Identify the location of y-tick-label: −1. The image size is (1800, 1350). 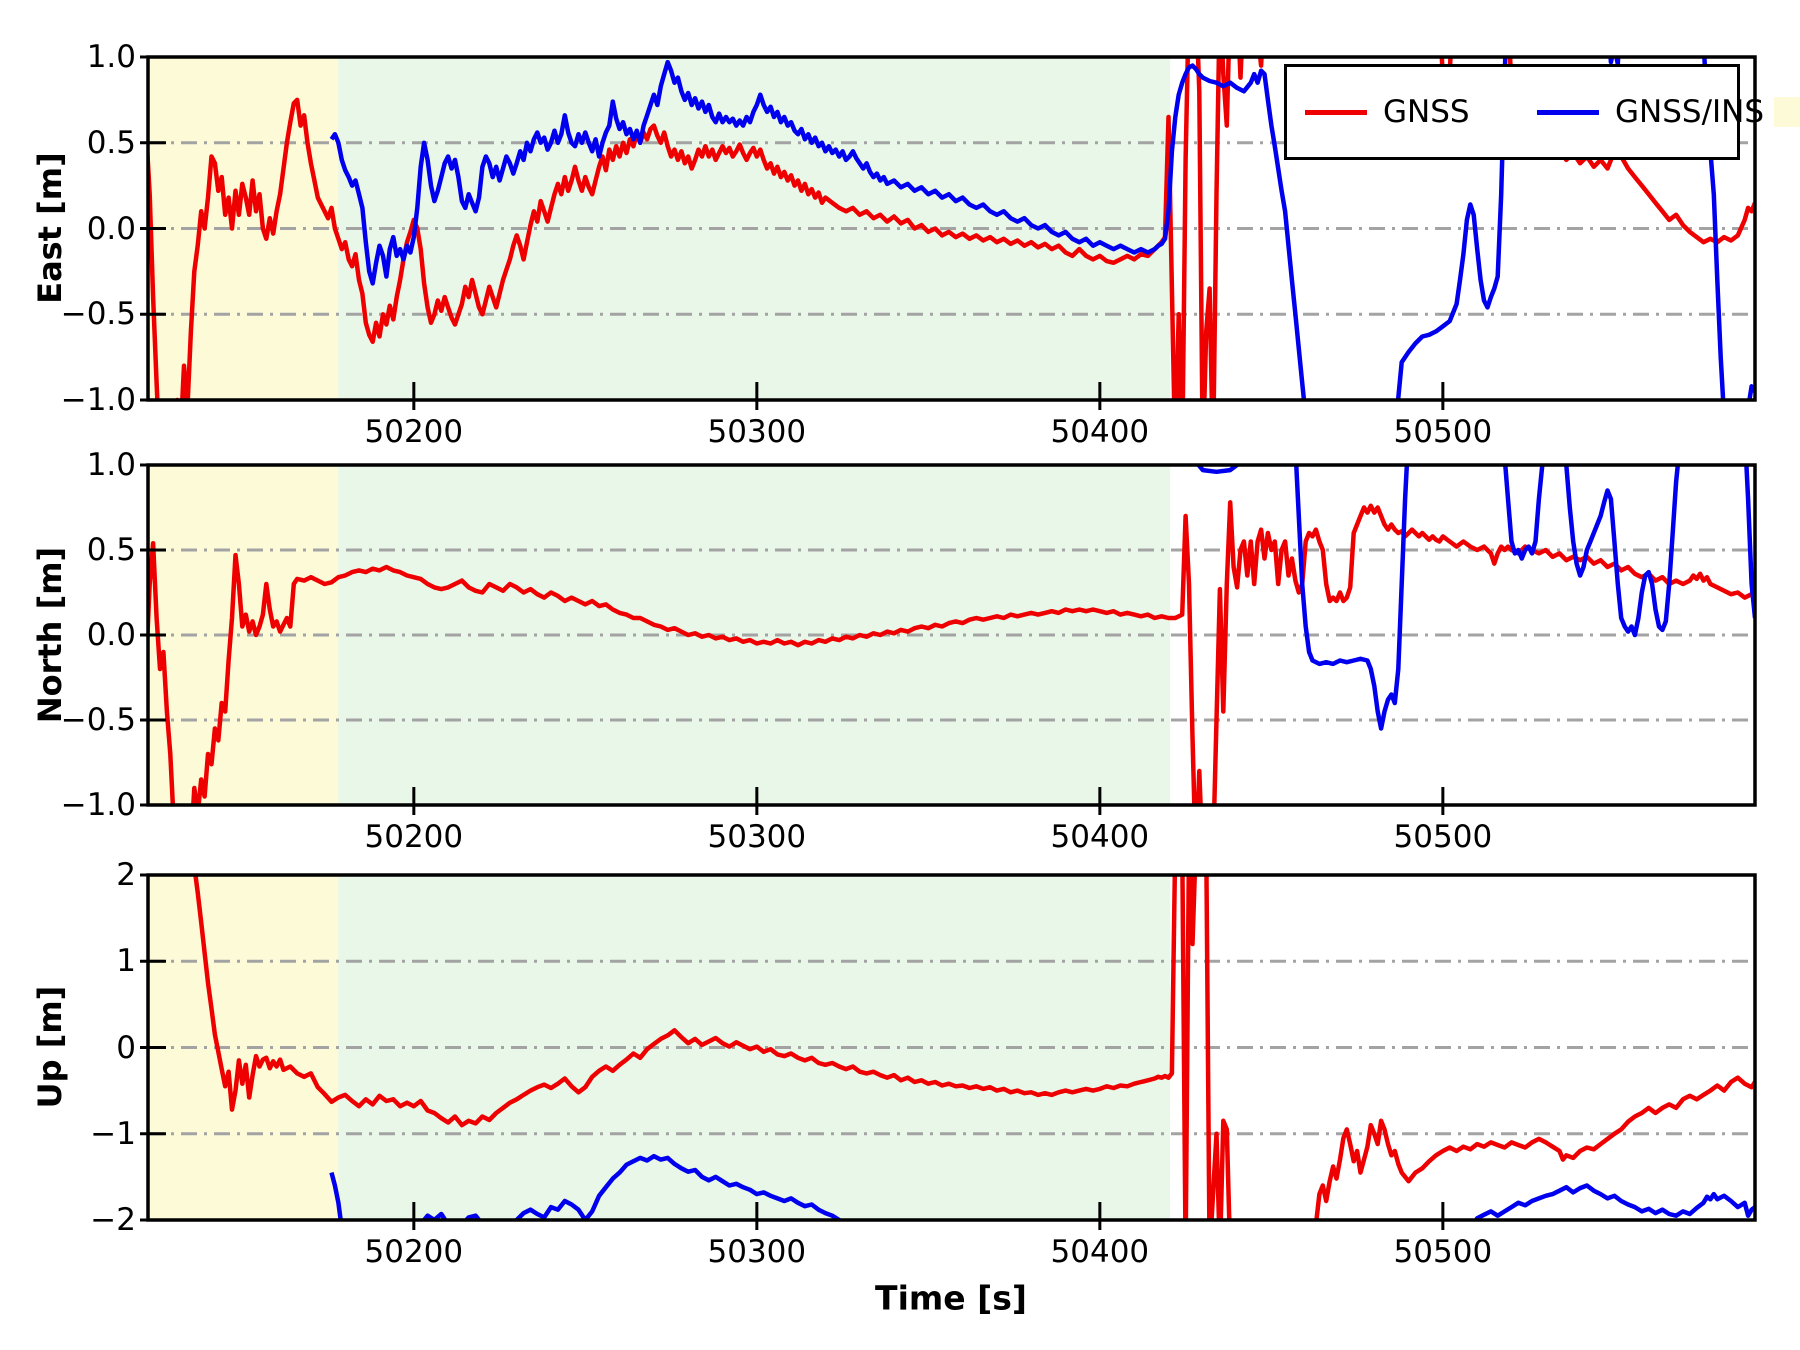
(113, 1133).